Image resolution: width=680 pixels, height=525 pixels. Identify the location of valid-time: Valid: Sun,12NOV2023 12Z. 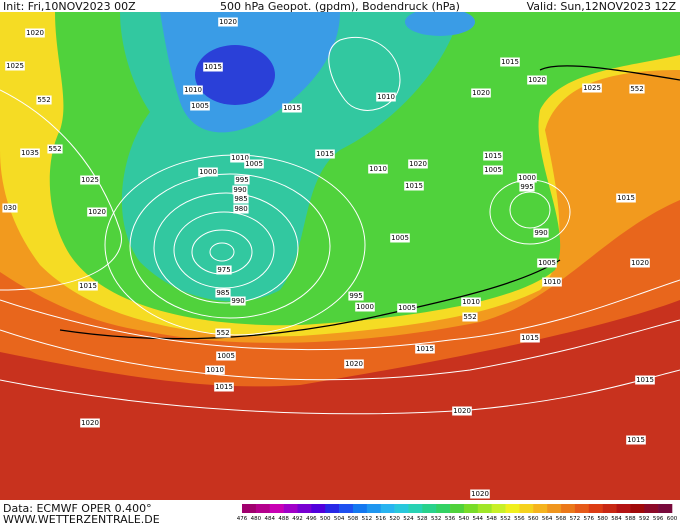
(602, 6).